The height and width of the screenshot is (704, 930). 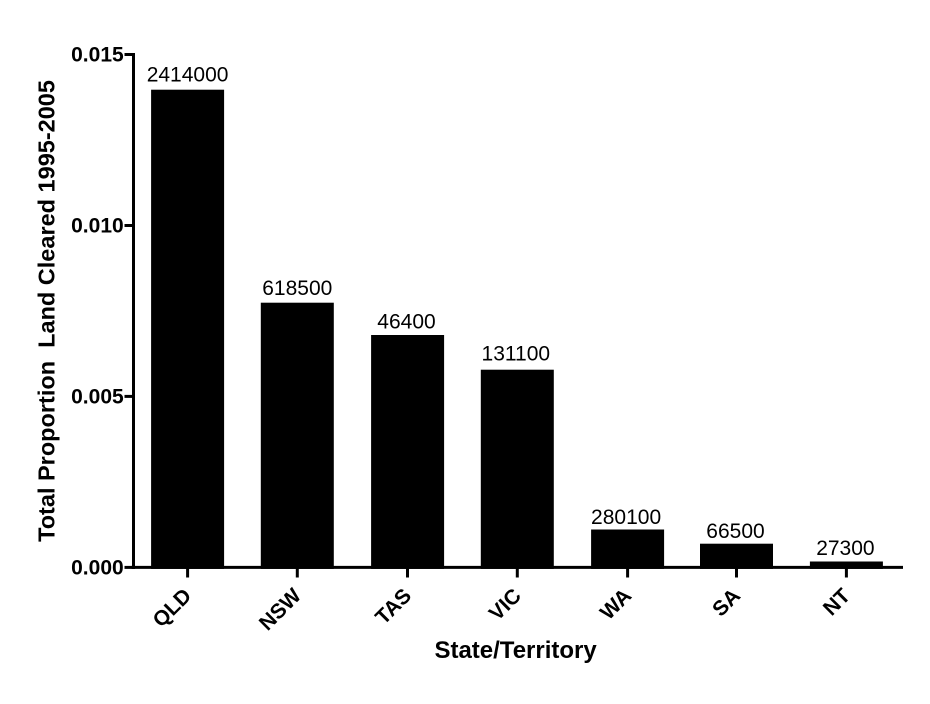 I want to click on svg-text: 280100, so click(x=626, y=517).